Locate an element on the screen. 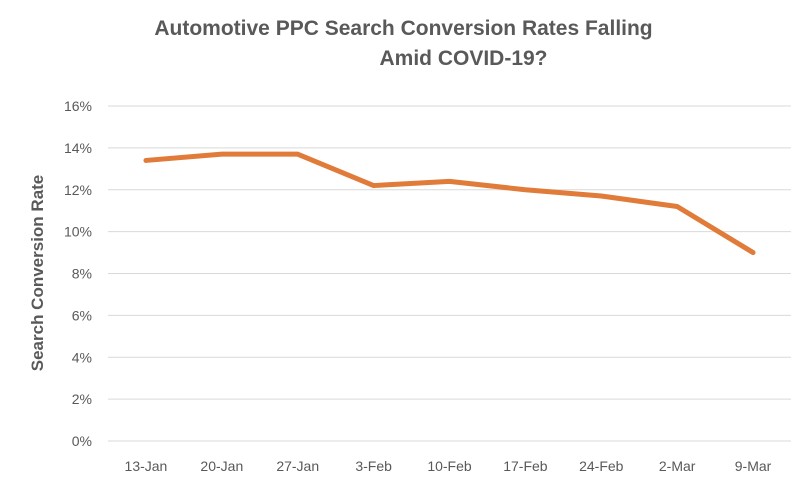 Image resolution: width=807 pixels, height=487 pixels. y-tick-label: 12% is located at coordinates (78, 190).